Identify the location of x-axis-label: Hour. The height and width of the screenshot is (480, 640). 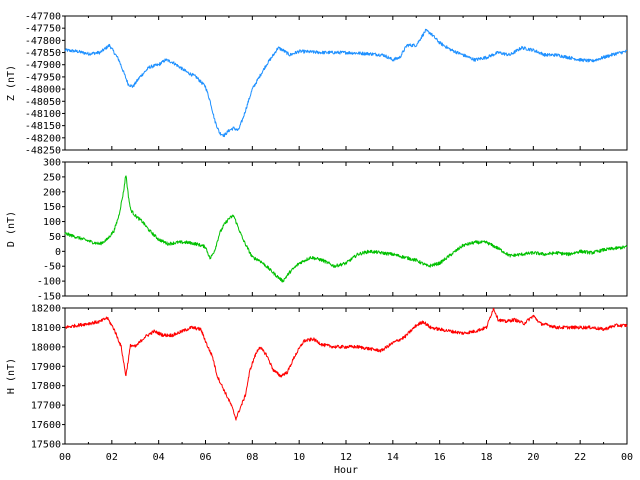
(346, 470).